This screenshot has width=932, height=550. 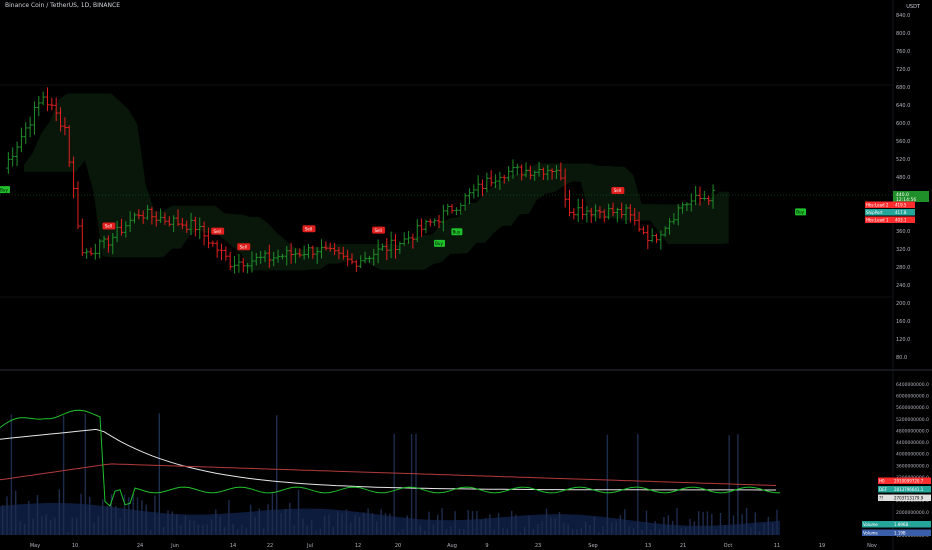 What do you see at coordinates (388, 459) in the screenshot?
I see `volume-ma-white` at bounding box center [388, 459].